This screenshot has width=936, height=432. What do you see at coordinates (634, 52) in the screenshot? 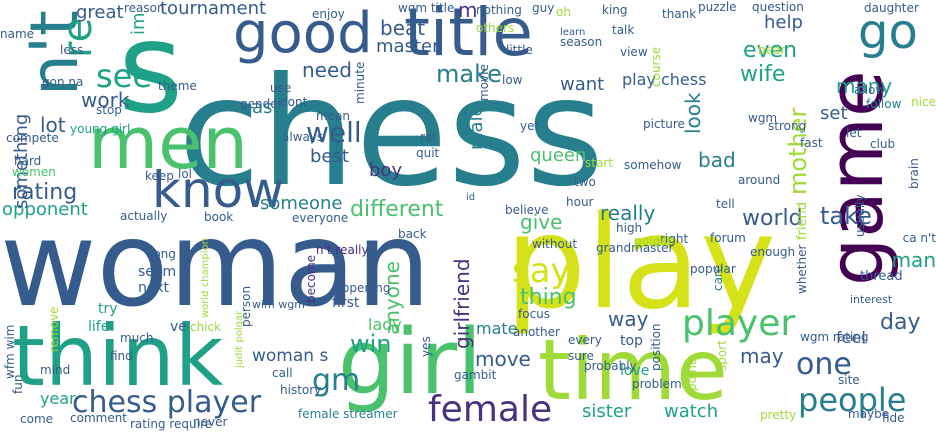
I see `word-view: view` at bounding box center [634, 52].